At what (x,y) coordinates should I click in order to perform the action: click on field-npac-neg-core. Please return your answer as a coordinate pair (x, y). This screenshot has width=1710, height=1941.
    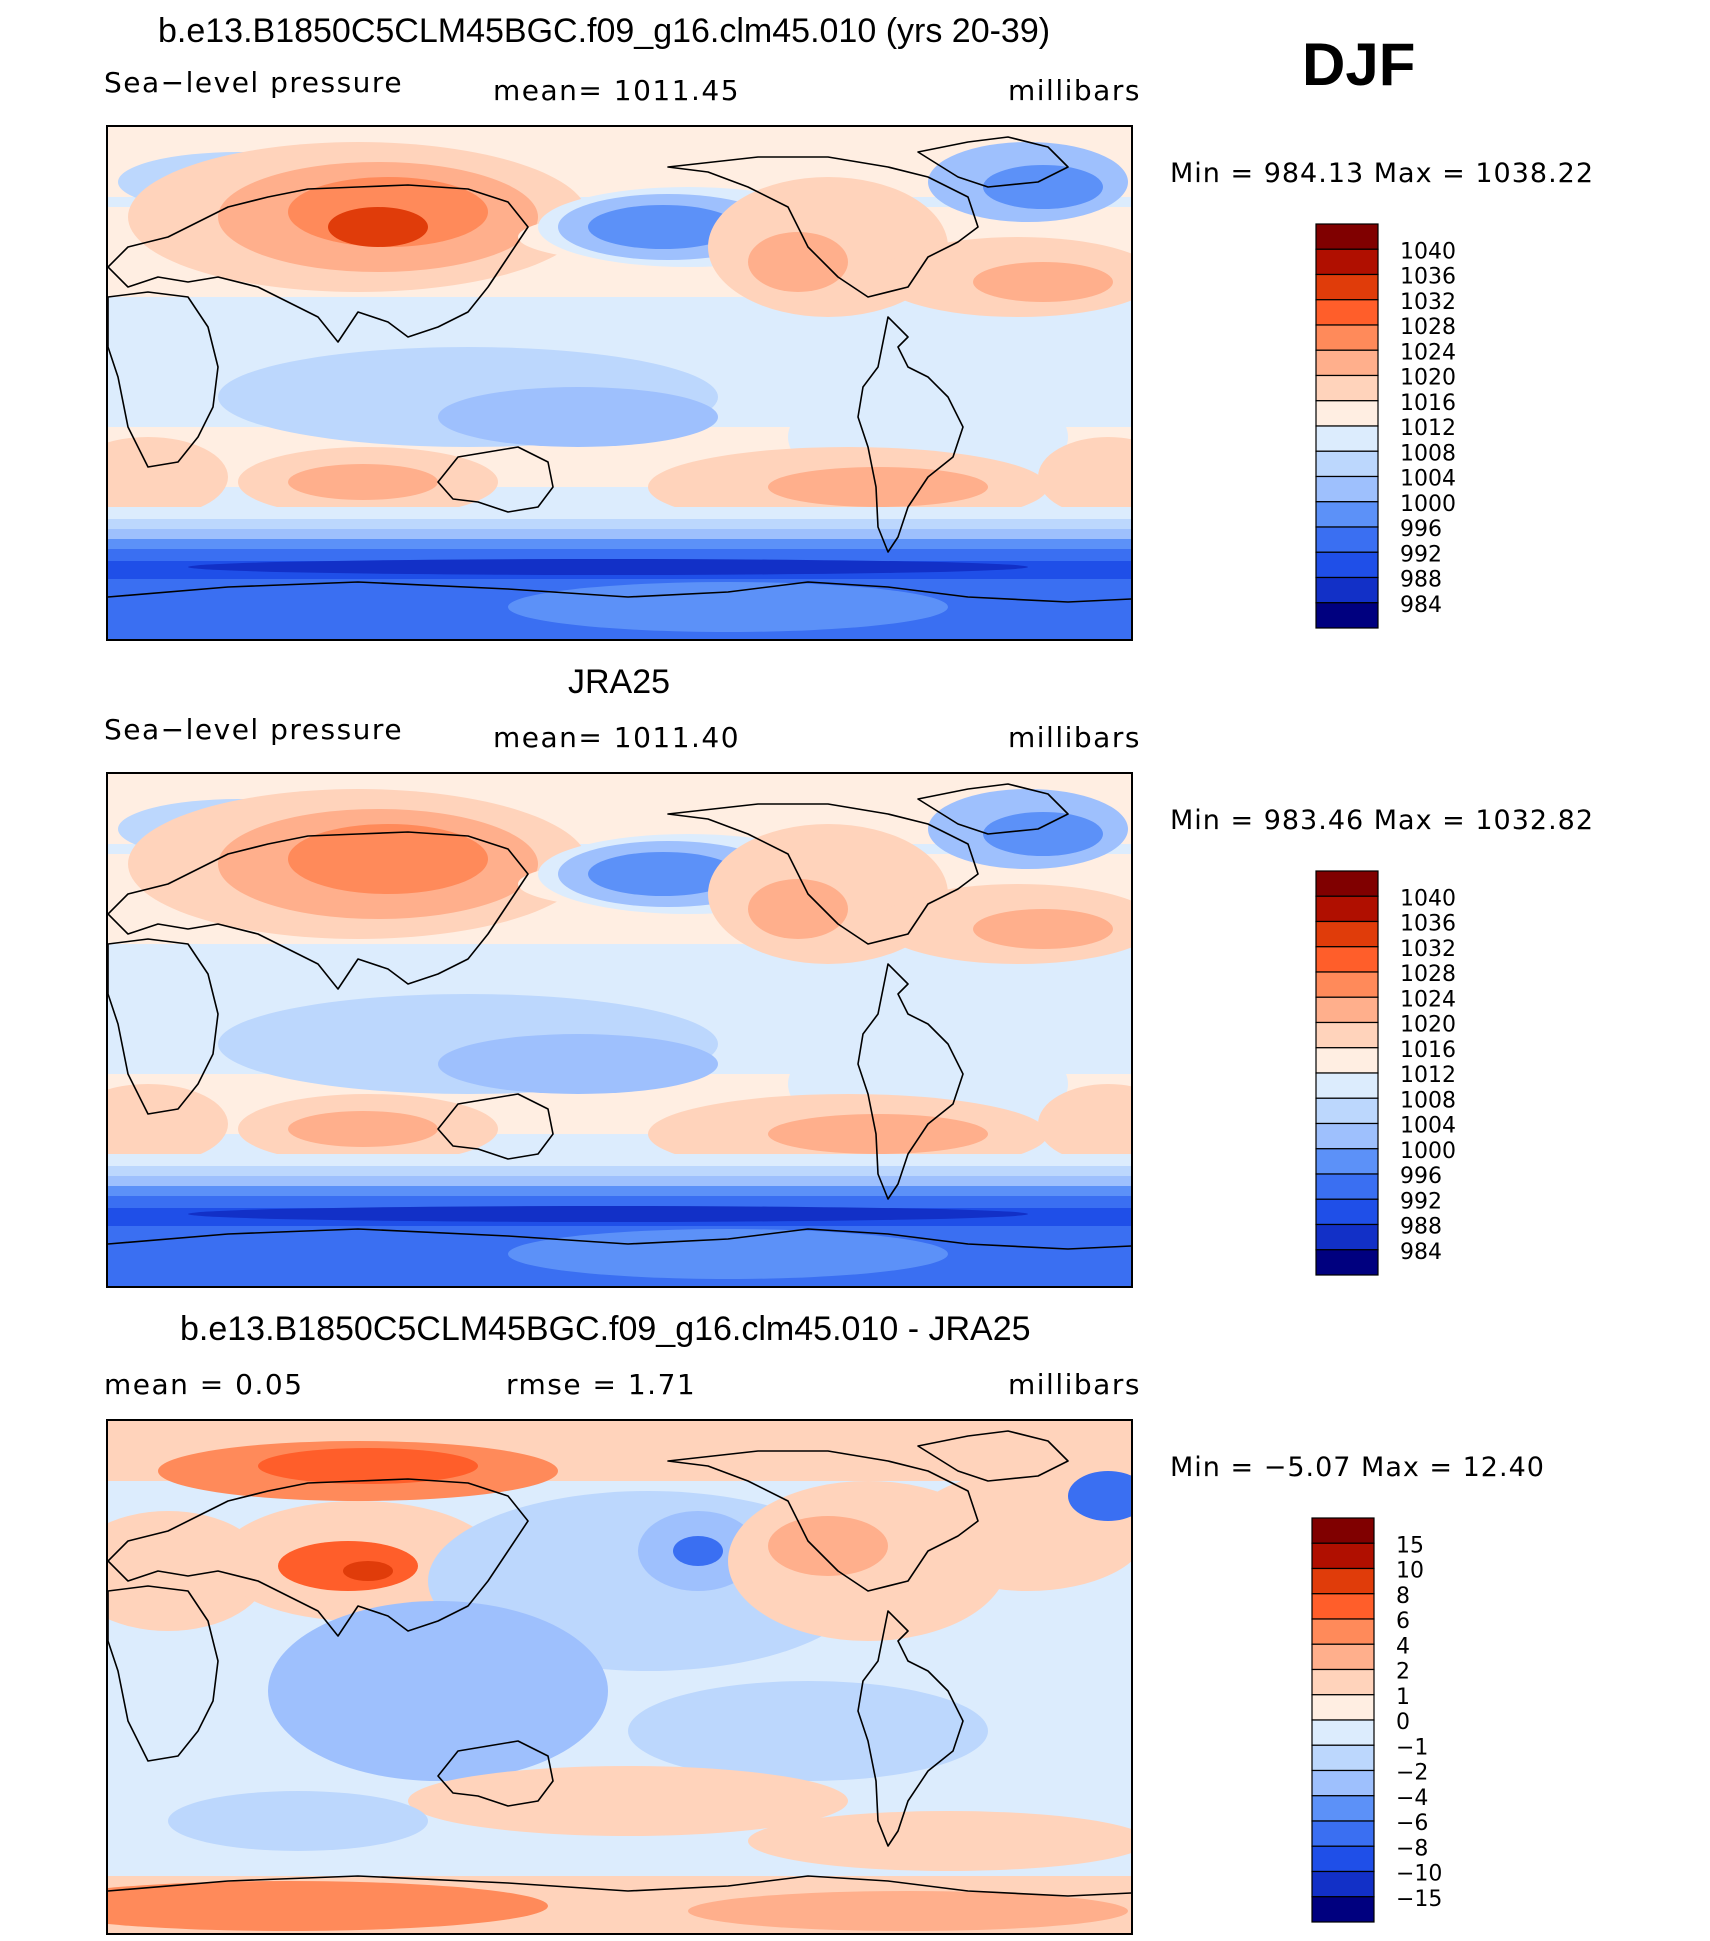
    Looking at the image, I should click on (698, 1551).